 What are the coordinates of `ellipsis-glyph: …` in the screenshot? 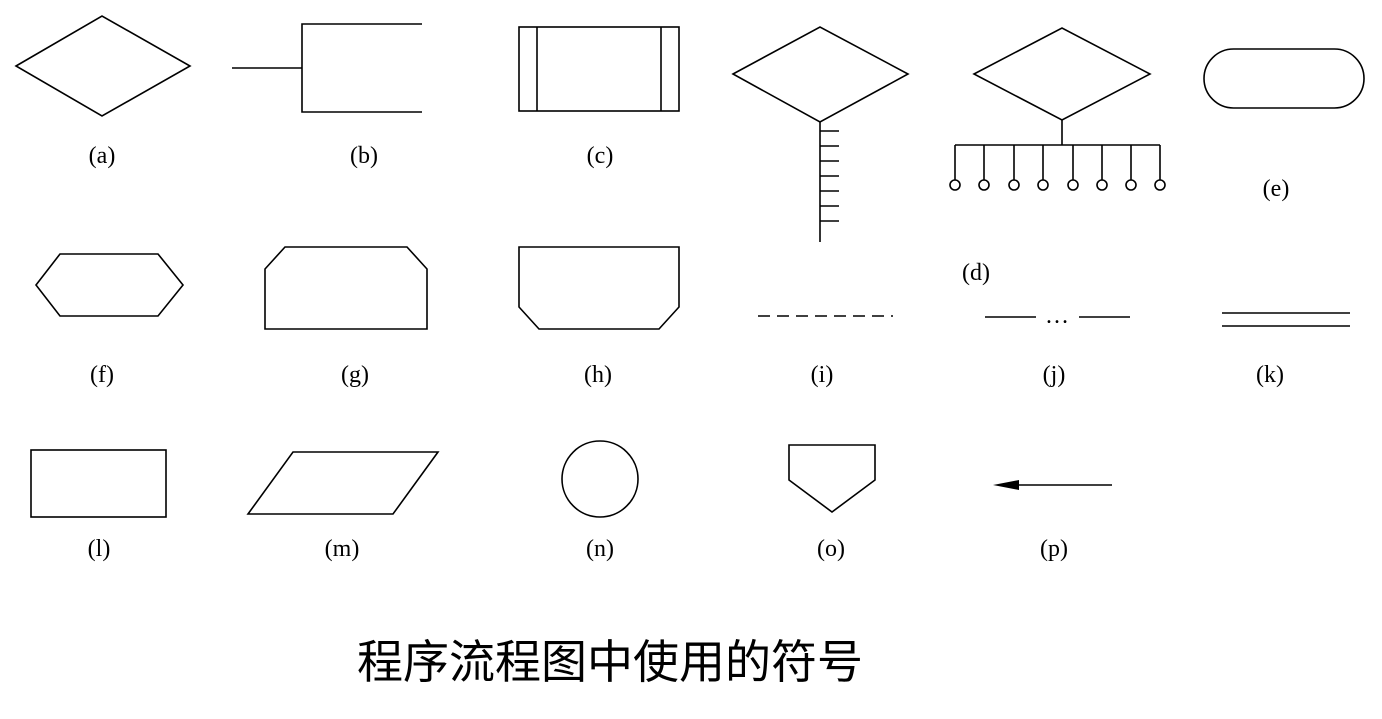 It's located at (1057, 316).